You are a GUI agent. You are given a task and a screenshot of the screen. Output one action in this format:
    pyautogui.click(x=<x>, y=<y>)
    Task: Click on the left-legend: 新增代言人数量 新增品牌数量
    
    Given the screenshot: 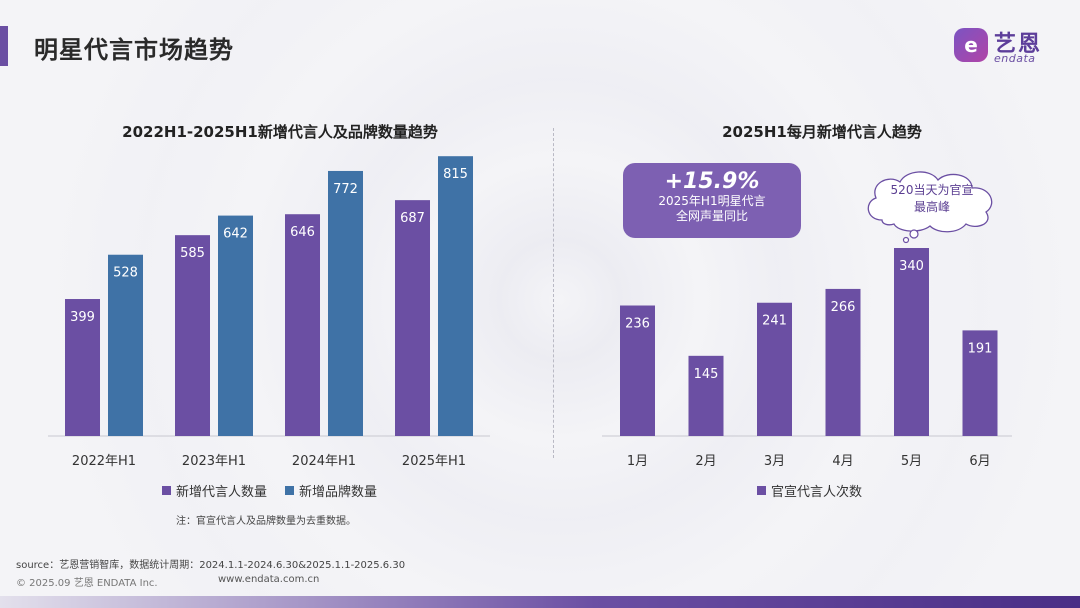 What is the action you would take?
    pyautogui.click(x=278, y=490)
    